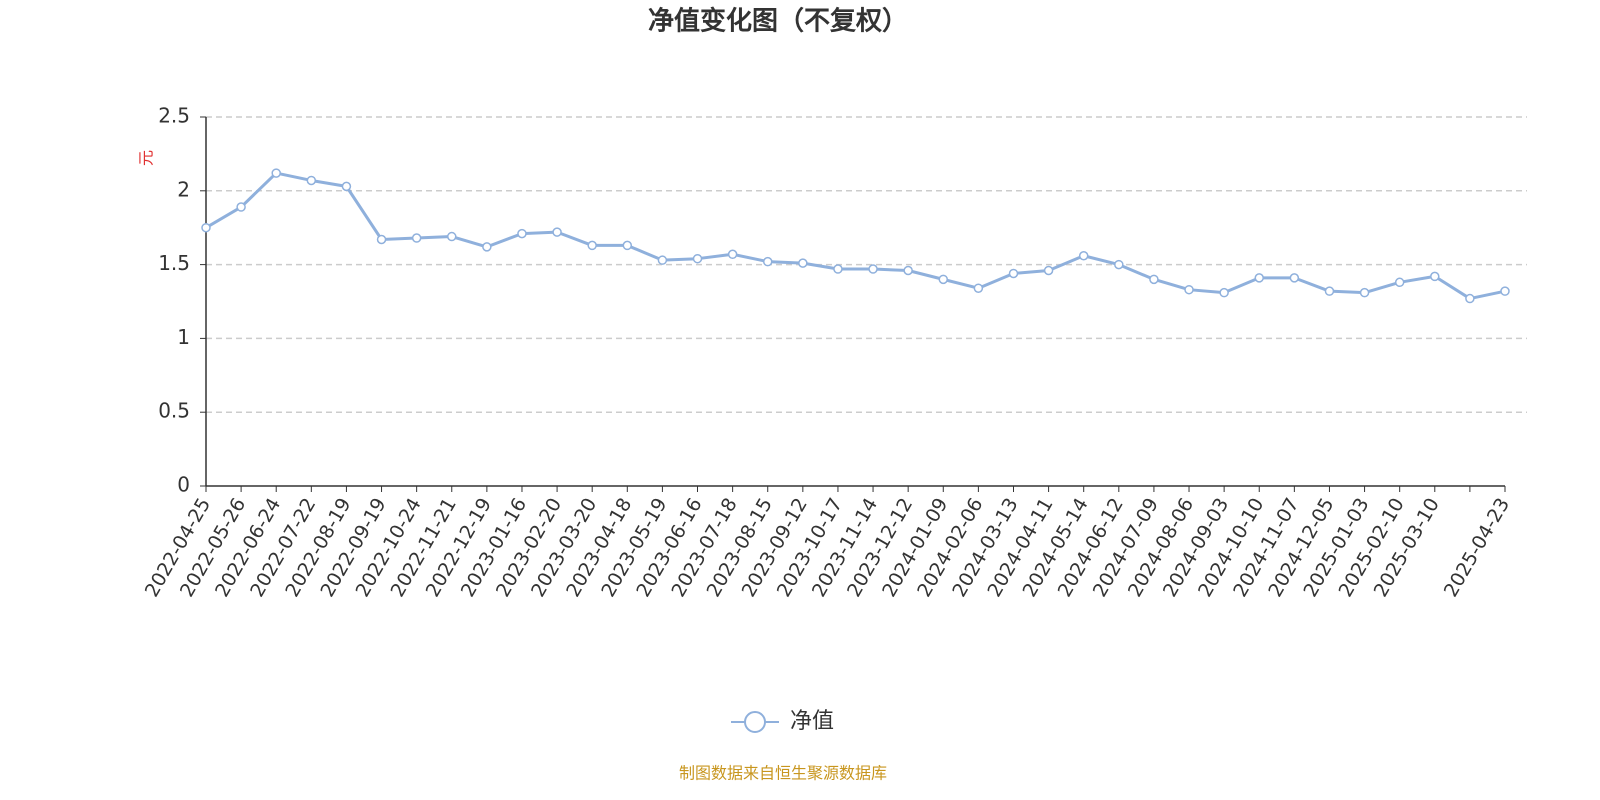 The image size is (1600, 800). Describe the element at coordinates (174, 411) in the screenshot. I see `y-tick-label: 0.5` at that location.